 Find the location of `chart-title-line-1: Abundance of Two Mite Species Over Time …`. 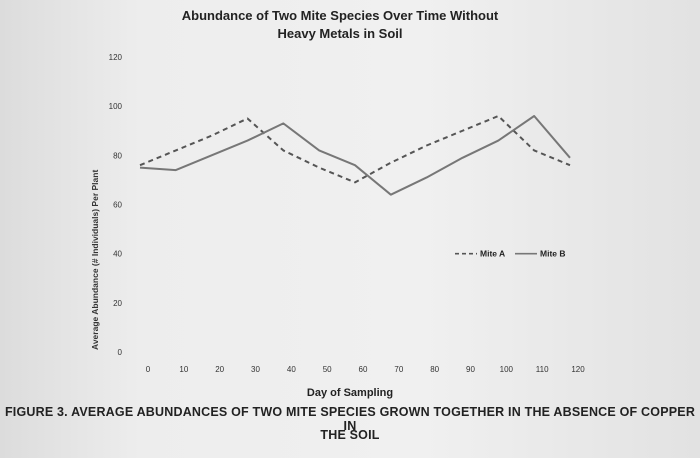

chart-title-line-1: Abundance of Two Mite Species Over Time … is located at coordinates (340, 15).